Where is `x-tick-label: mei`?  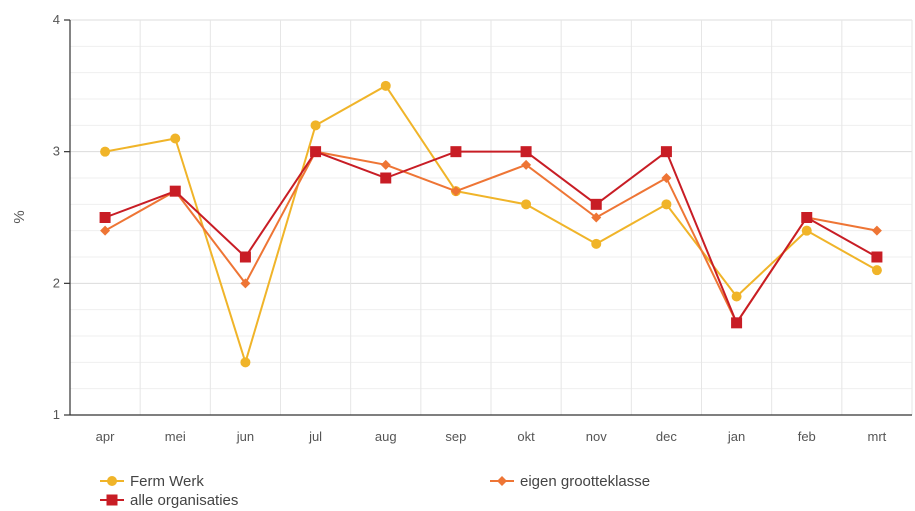
x-tick-label: mei is located at coordinates (175, 436).